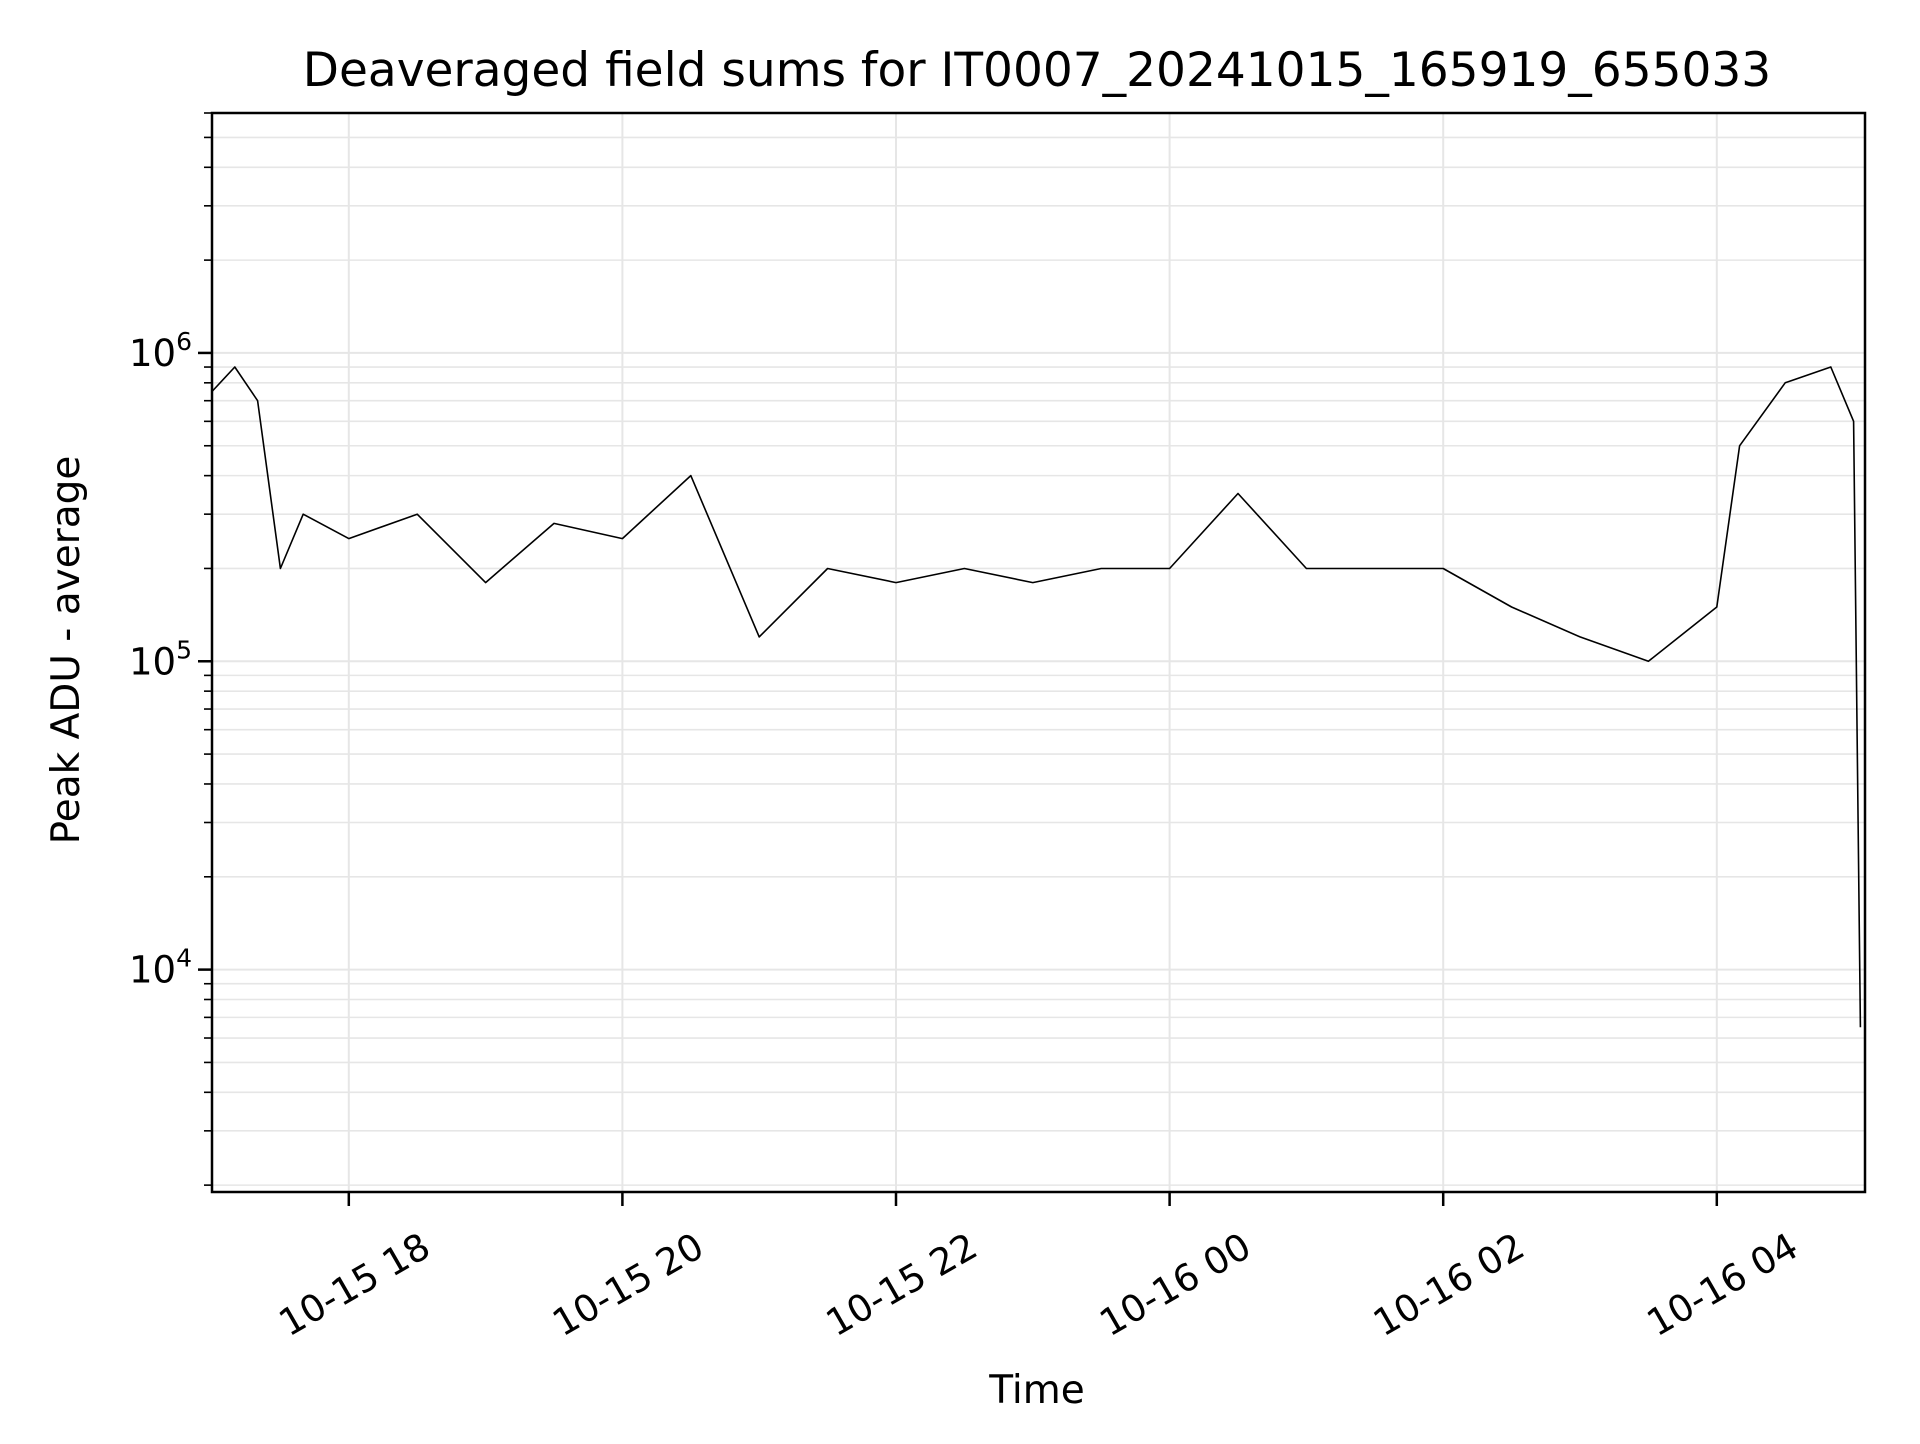  Describe the element at coordinates (160, 968) in the screenshot. I see `y-tick-label: 10⁴` at that location.